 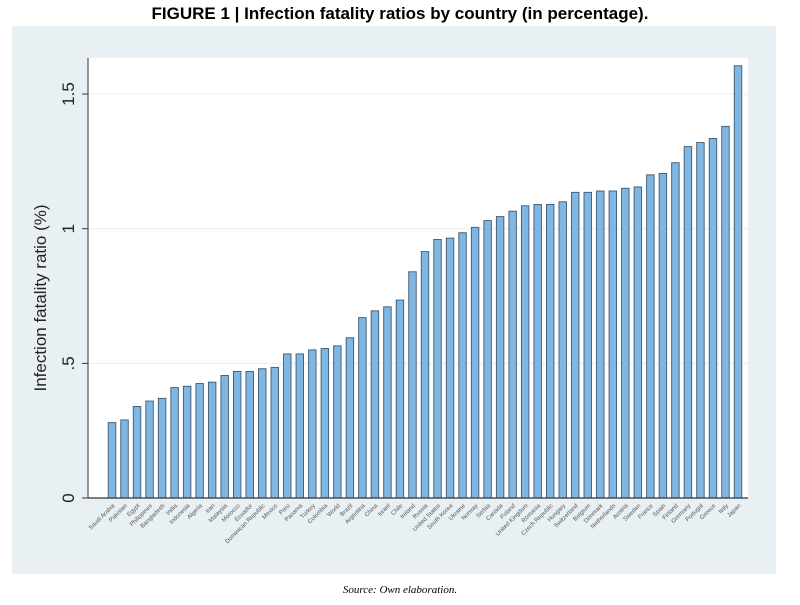 What do you see at coordinates (400, 590) in the screenshot?
I see `figure-source: Source: Own elaboration.` at bounding box center [400, 590].